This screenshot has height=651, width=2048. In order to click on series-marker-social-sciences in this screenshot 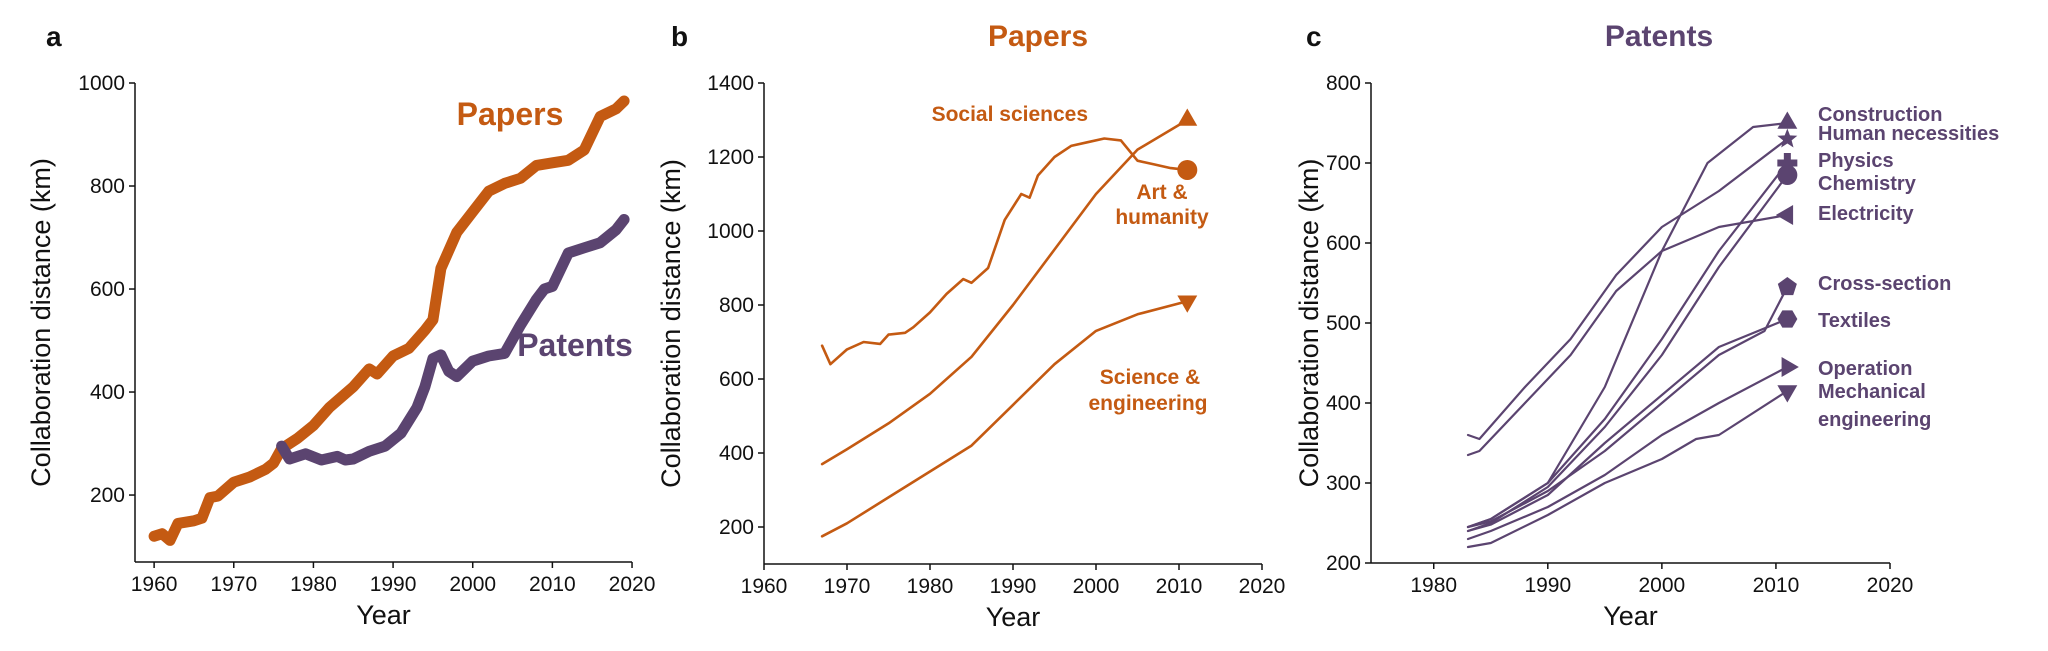, I will do `click(1187, 117)`.